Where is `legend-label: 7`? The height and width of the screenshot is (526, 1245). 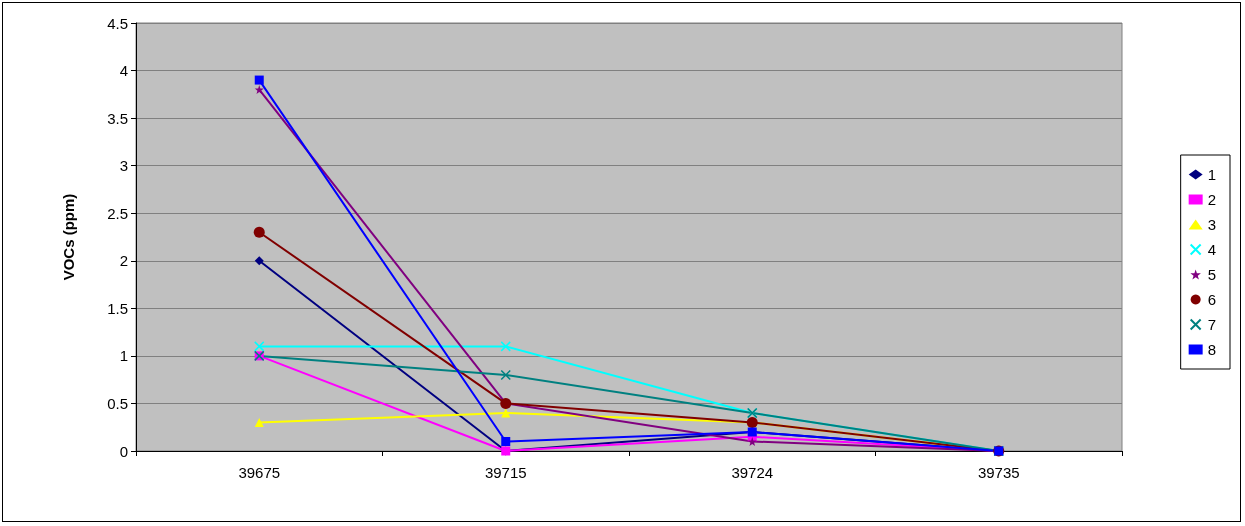
legend-label: 7 is located at coordinates (1211, 324).